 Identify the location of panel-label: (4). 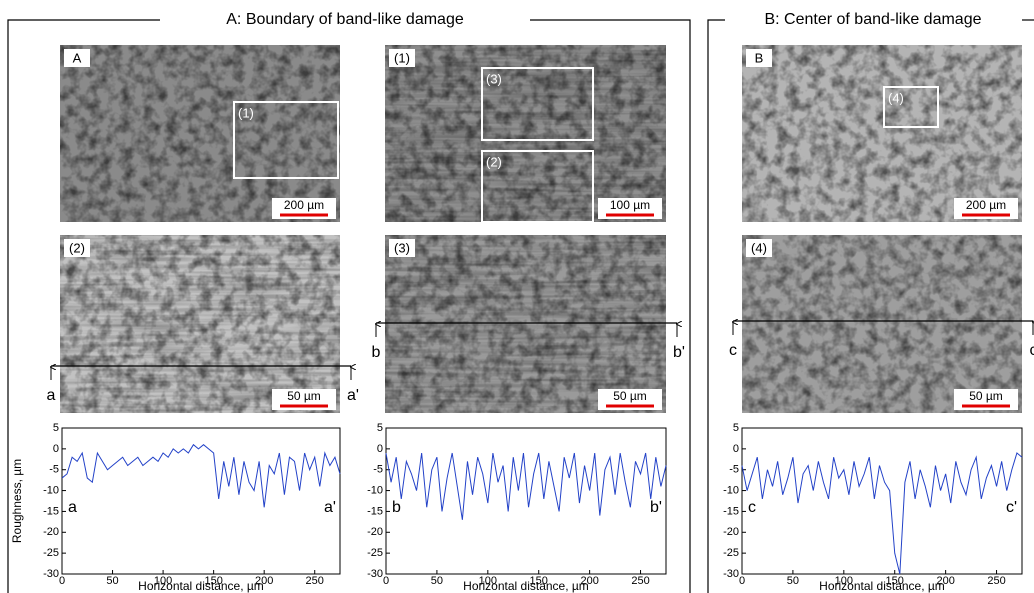
(759, 247).